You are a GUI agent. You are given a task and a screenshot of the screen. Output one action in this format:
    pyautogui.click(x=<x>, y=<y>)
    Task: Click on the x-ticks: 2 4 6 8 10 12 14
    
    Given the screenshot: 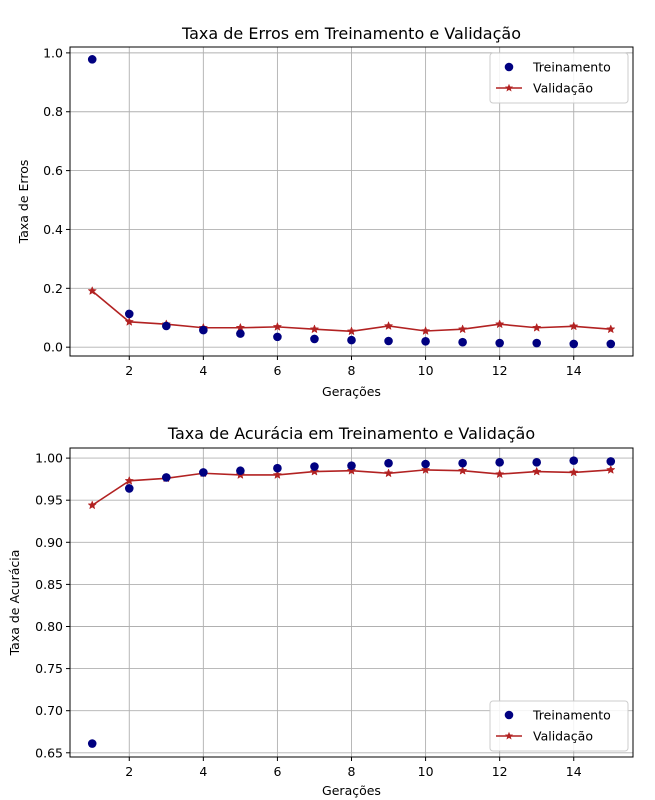 What is the action you would take?
    pyautogui.click(x=353, y=768)
    